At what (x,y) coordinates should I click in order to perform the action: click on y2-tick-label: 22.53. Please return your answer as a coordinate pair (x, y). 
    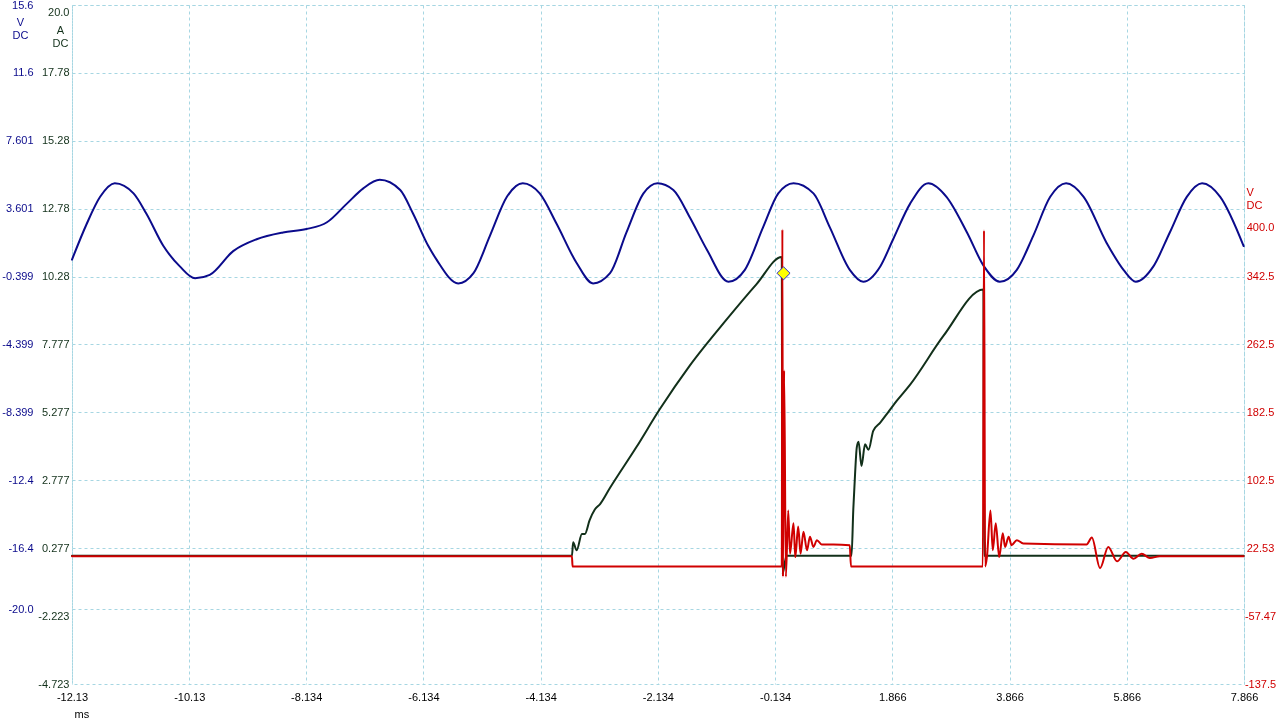
    Looking at the image, I should click on (1260, 547).